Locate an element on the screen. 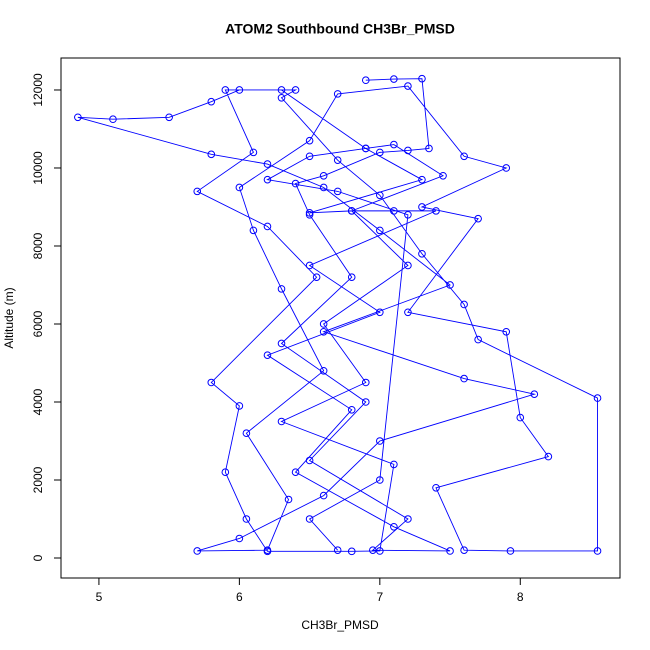 The width and height of the screenshot is (650, 650). y-tick-label: 6000 is located at coordinates (38, 323).